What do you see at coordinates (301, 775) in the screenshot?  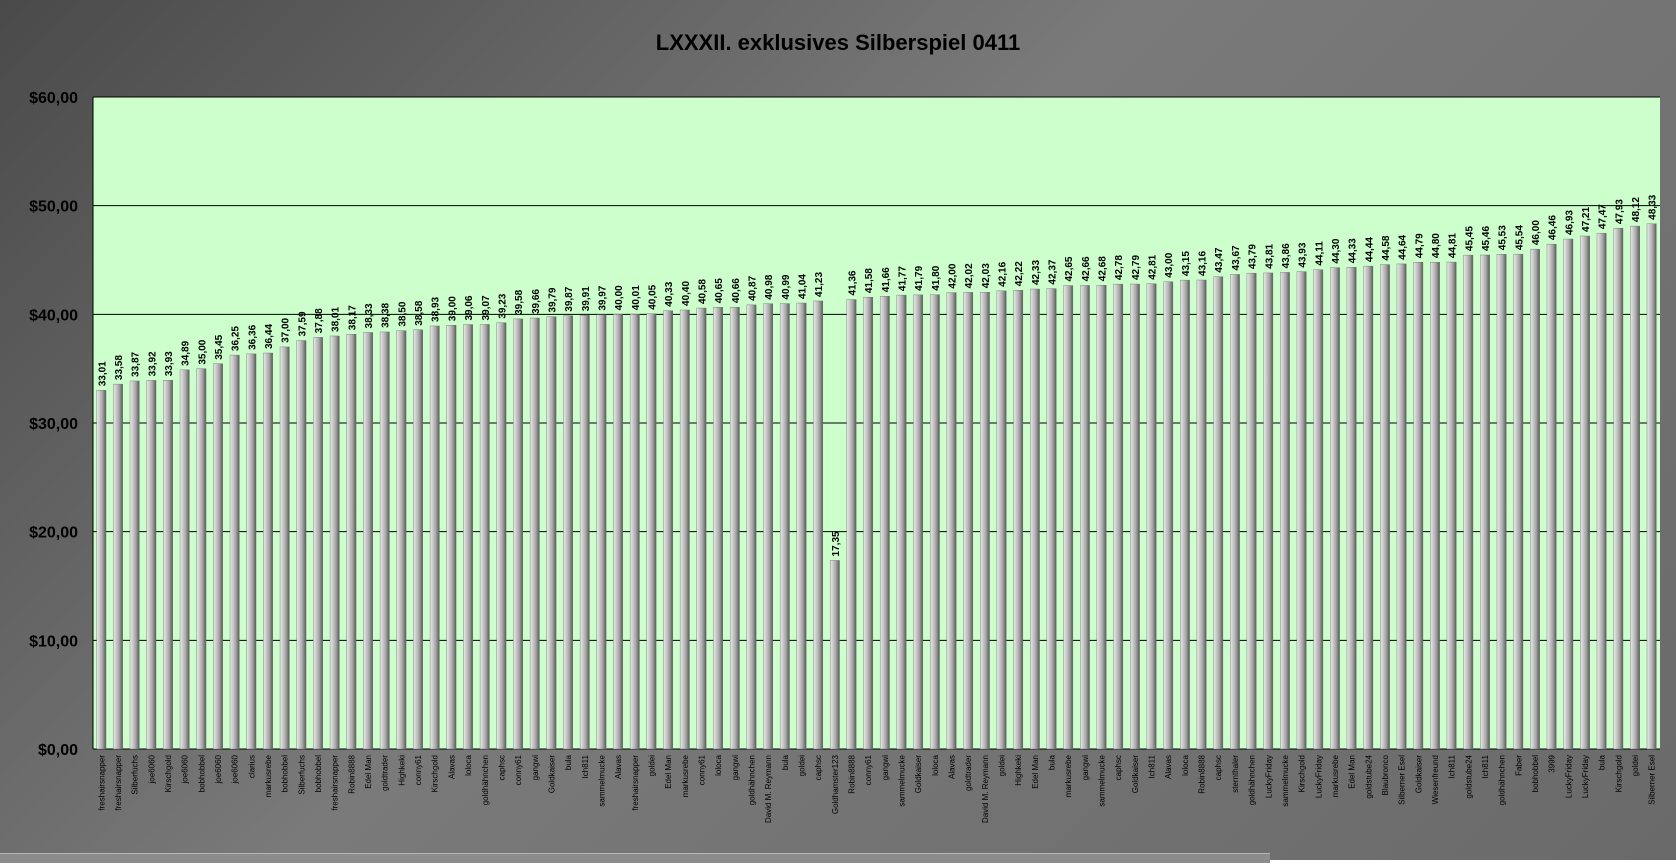 I see `x-tick-label: Silberfuchs` at bounding box center [301, 775].